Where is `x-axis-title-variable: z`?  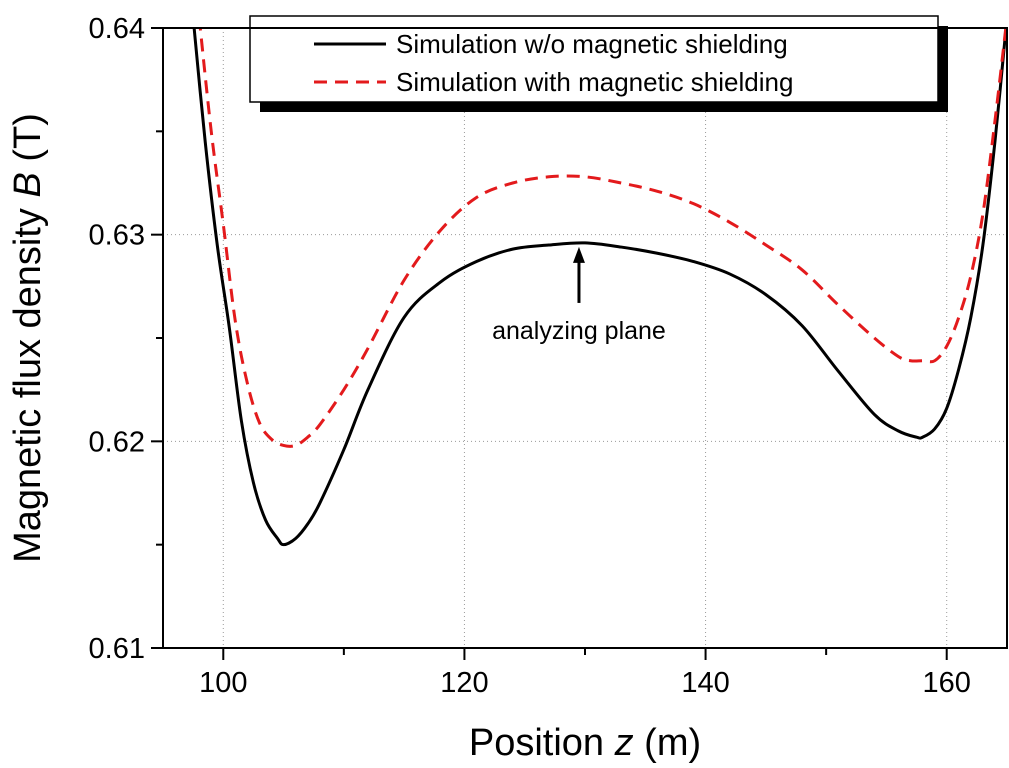 x-axis-title-variable: z is located at coordinates (624, 743).